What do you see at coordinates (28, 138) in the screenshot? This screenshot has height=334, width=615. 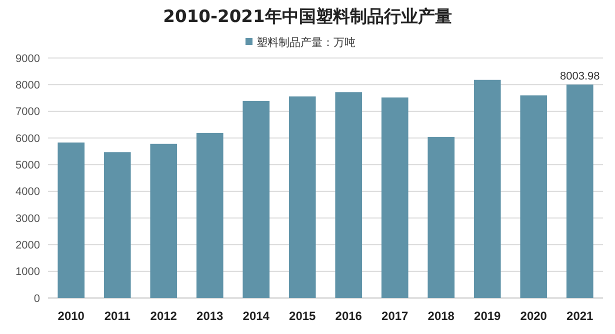 I see `y-tick-label: 6000` at bounding box center [28, 138].